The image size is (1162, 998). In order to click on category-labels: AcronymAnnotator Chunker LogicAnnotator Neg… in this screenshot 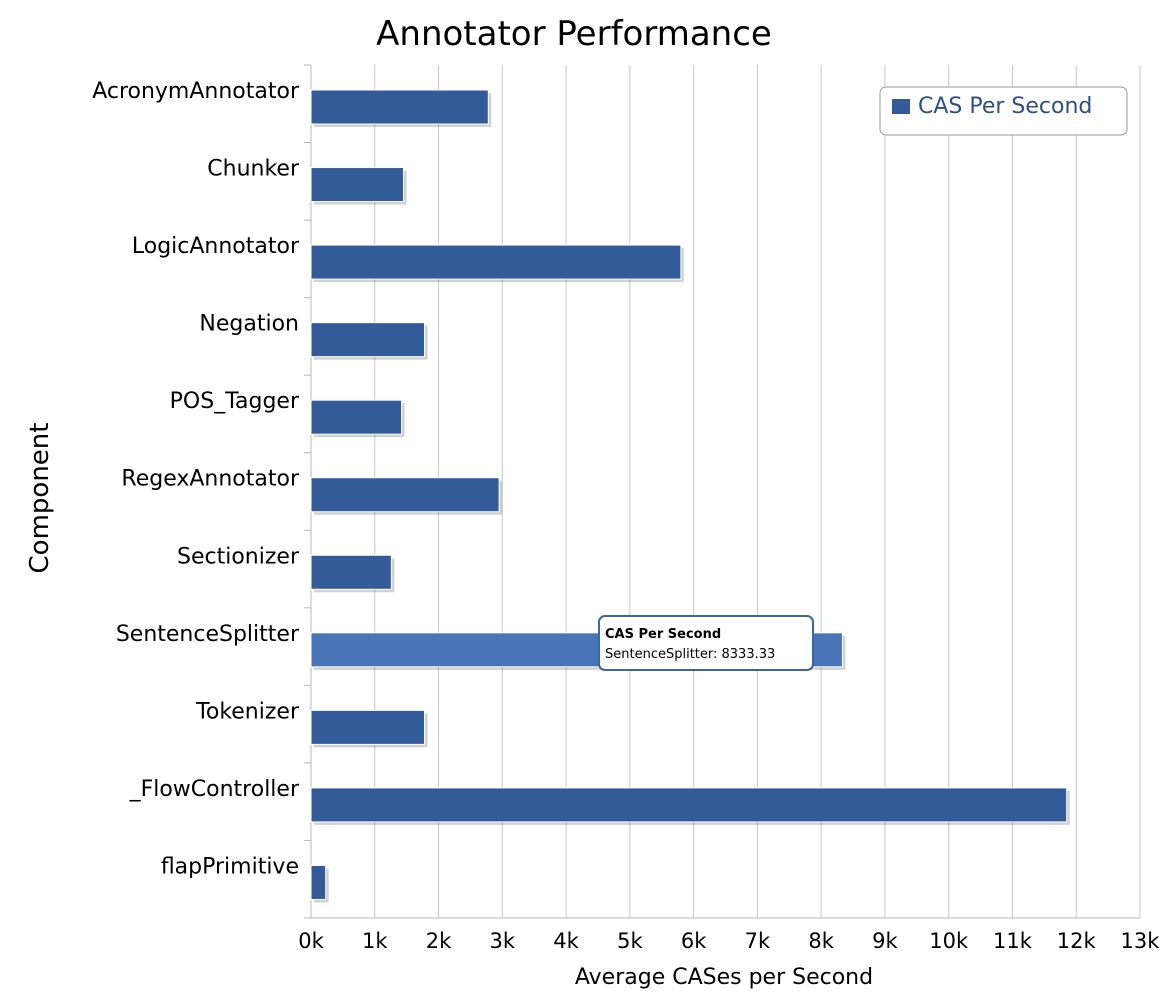, I will do `click(196, 479)`.